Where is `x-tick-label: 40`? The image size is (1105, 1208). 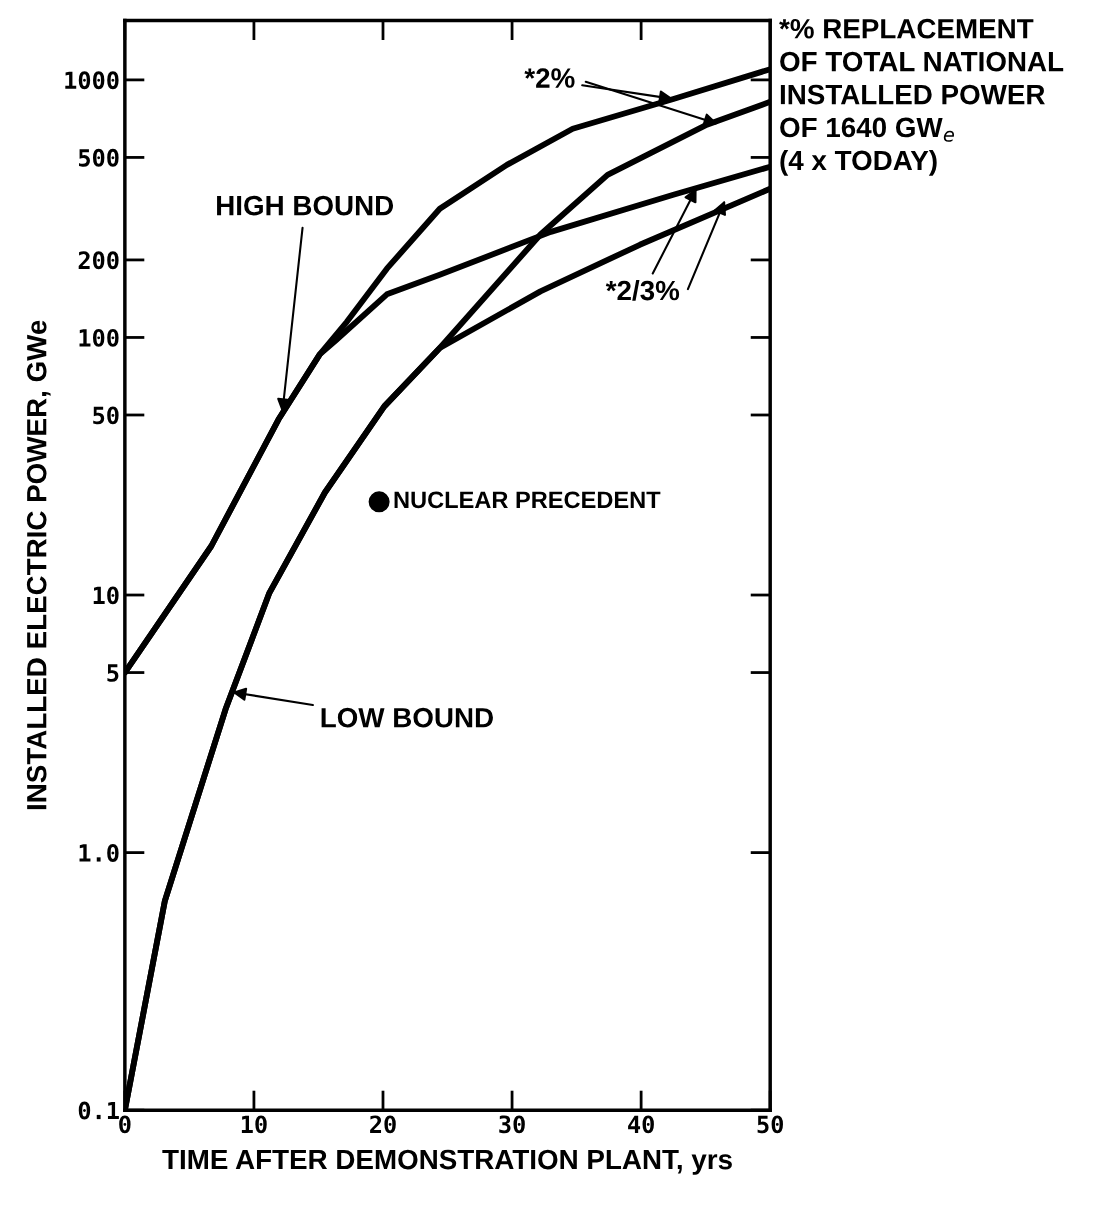
x-tick-label: 40 is located at coordinates (641, 1124).